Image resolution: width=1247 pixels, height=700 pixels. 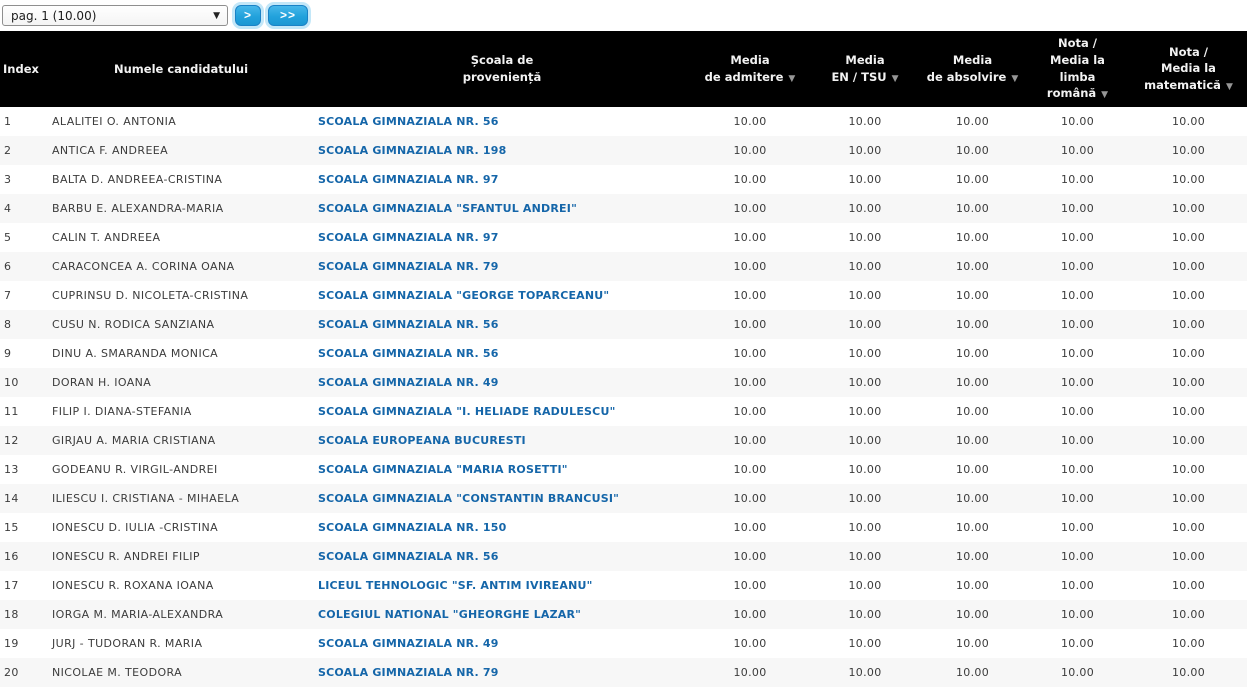 I want to click on row-index: 5, so click(x=8, y=237).